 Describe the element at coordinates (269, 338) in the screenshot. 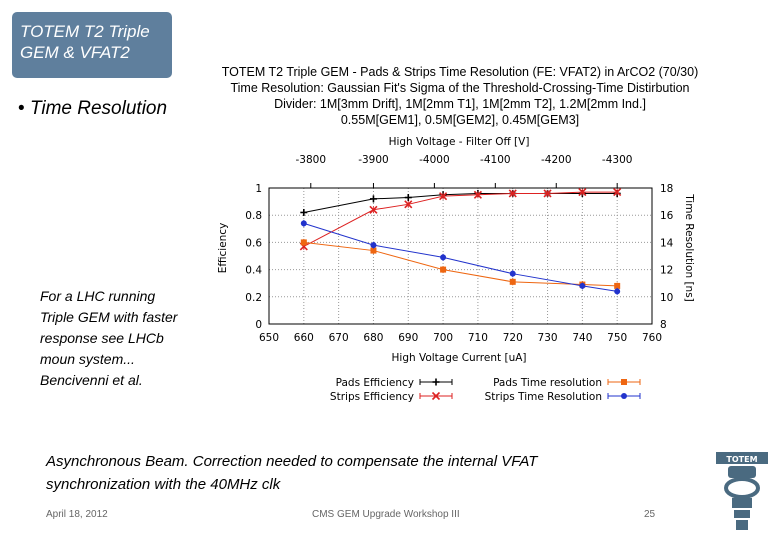

I see `x-tick-label: 650` at that location.